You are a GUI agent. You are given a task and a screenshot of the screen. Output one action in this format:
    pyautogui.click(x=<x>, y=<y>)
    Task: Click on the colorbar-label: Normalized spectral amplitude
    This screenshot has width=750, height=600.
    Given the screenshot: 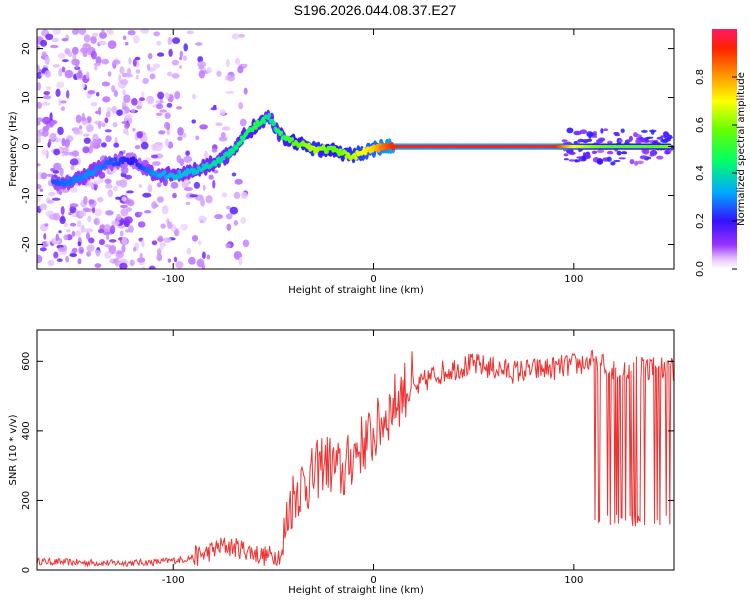 What is the action you would take?
    pyautogui.click(x=741, y=149)
    